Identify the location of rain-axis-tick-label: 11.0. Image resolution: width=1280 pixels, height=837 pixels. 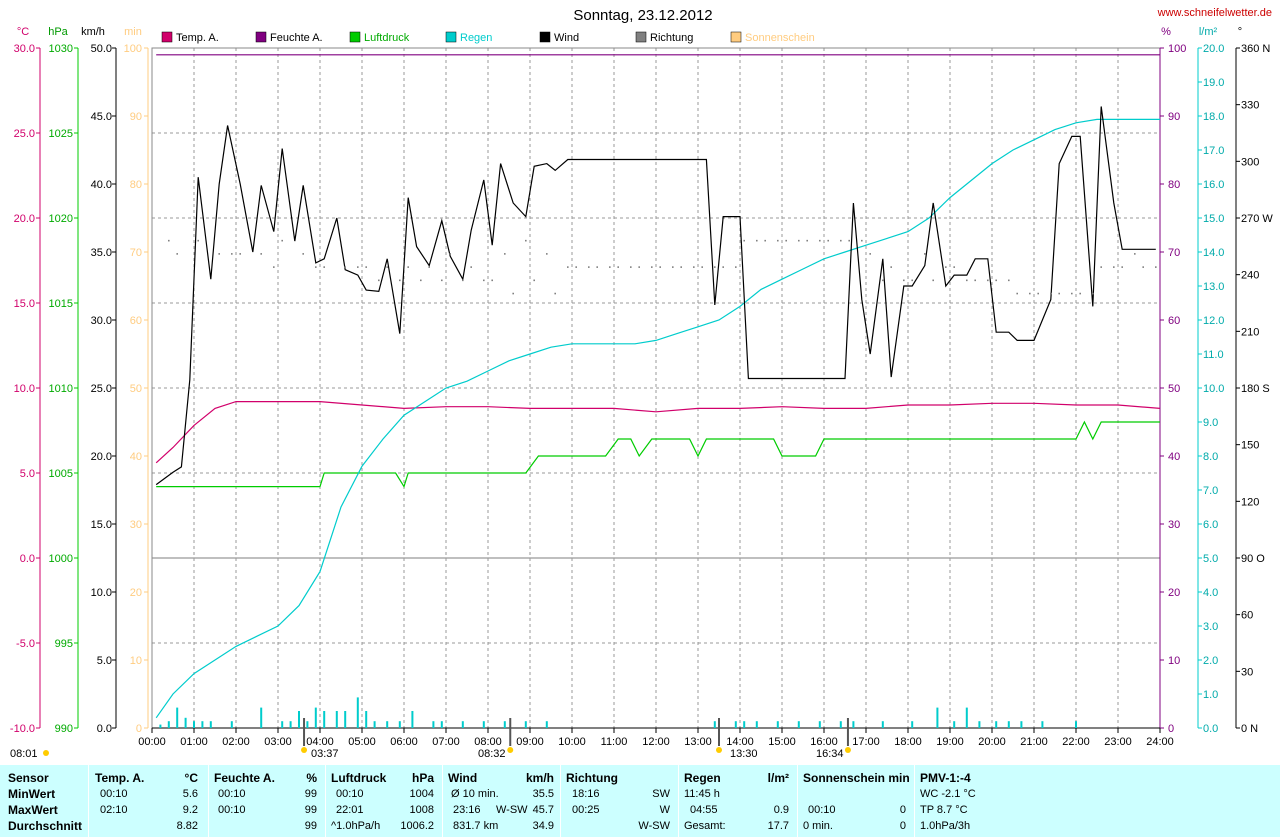
(1213, 355).